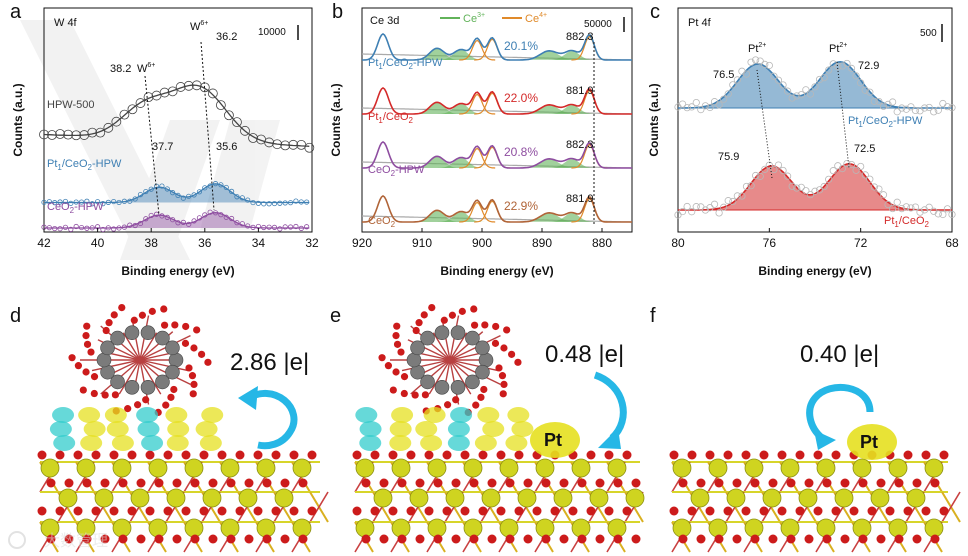 The height and width of the screenshot is (556, 968). I want to click on arrow-head, so click(248, 398).